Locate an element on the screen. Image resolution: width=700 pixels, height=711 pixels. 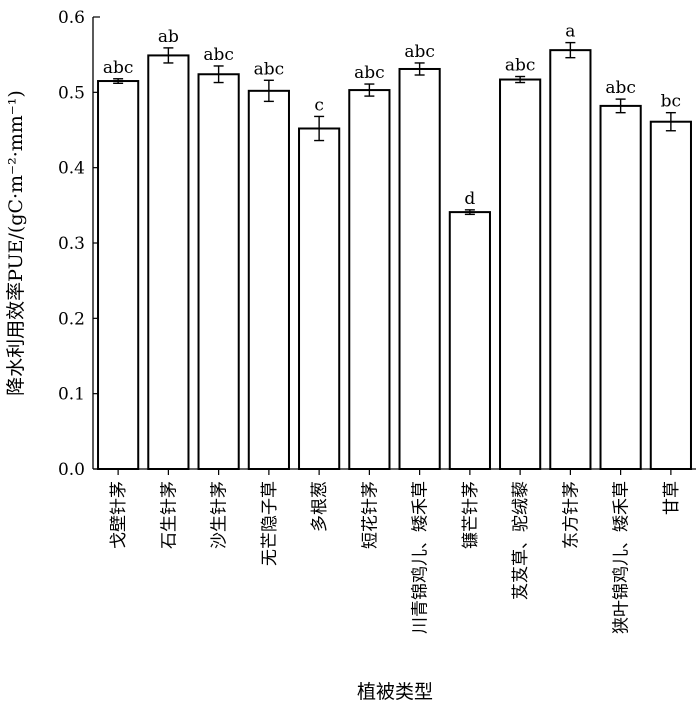
y-tick-label: 0.1 is located at coordinates (71, 395).